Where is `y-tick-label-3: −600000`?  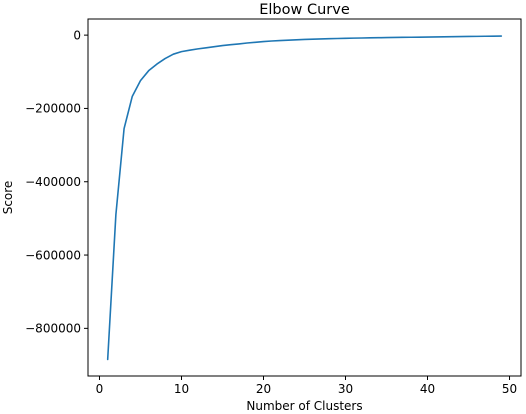
y-tick-label-3: −600000 is located at coordinates (53, 255).